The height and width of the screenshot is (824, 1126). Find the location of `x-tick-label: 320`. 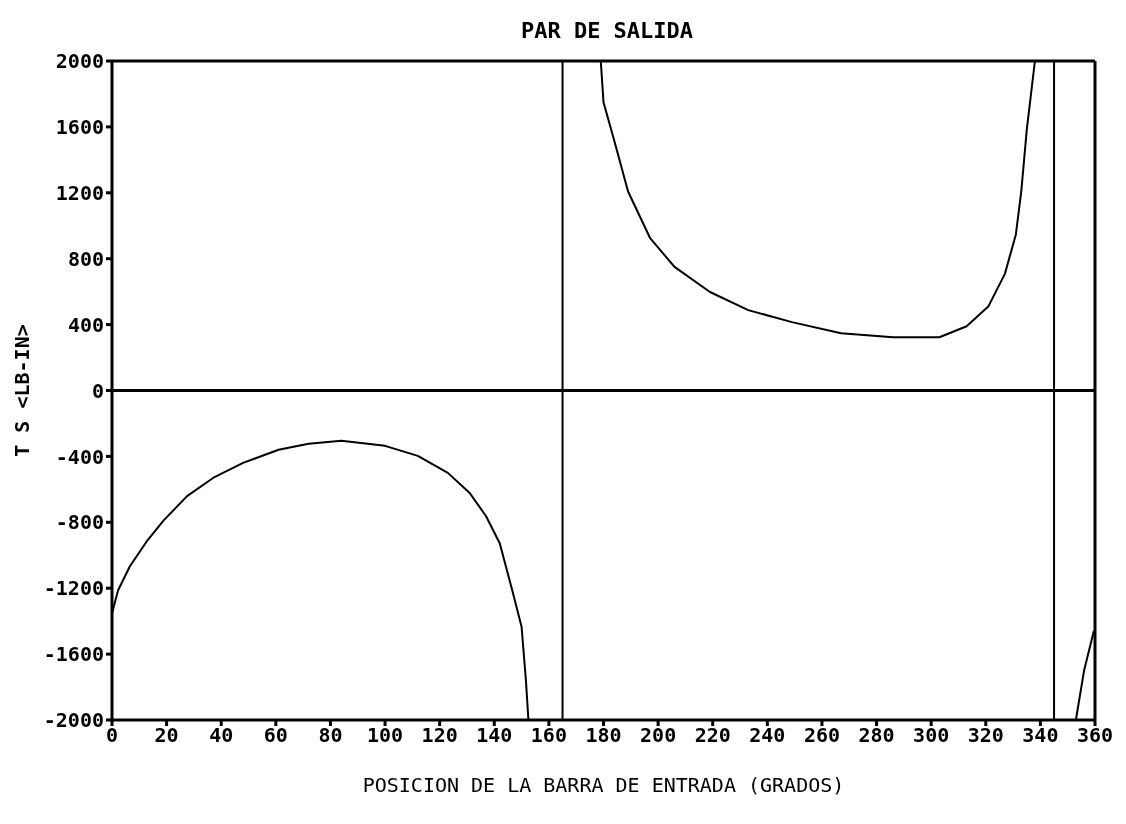

x-tick-label: 320 is located at coordinates (985, 735).